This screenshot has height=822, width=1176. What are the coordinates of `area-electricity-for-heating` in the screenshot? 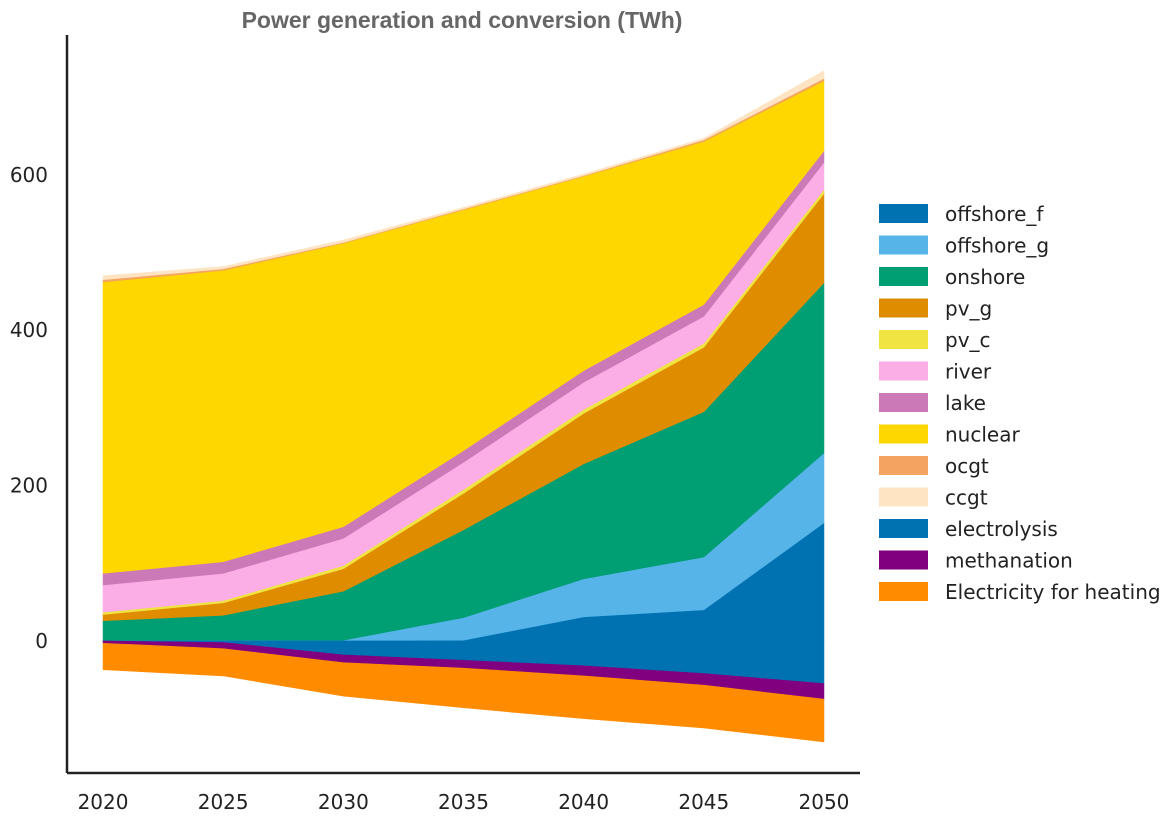 It's located at (463, 692).